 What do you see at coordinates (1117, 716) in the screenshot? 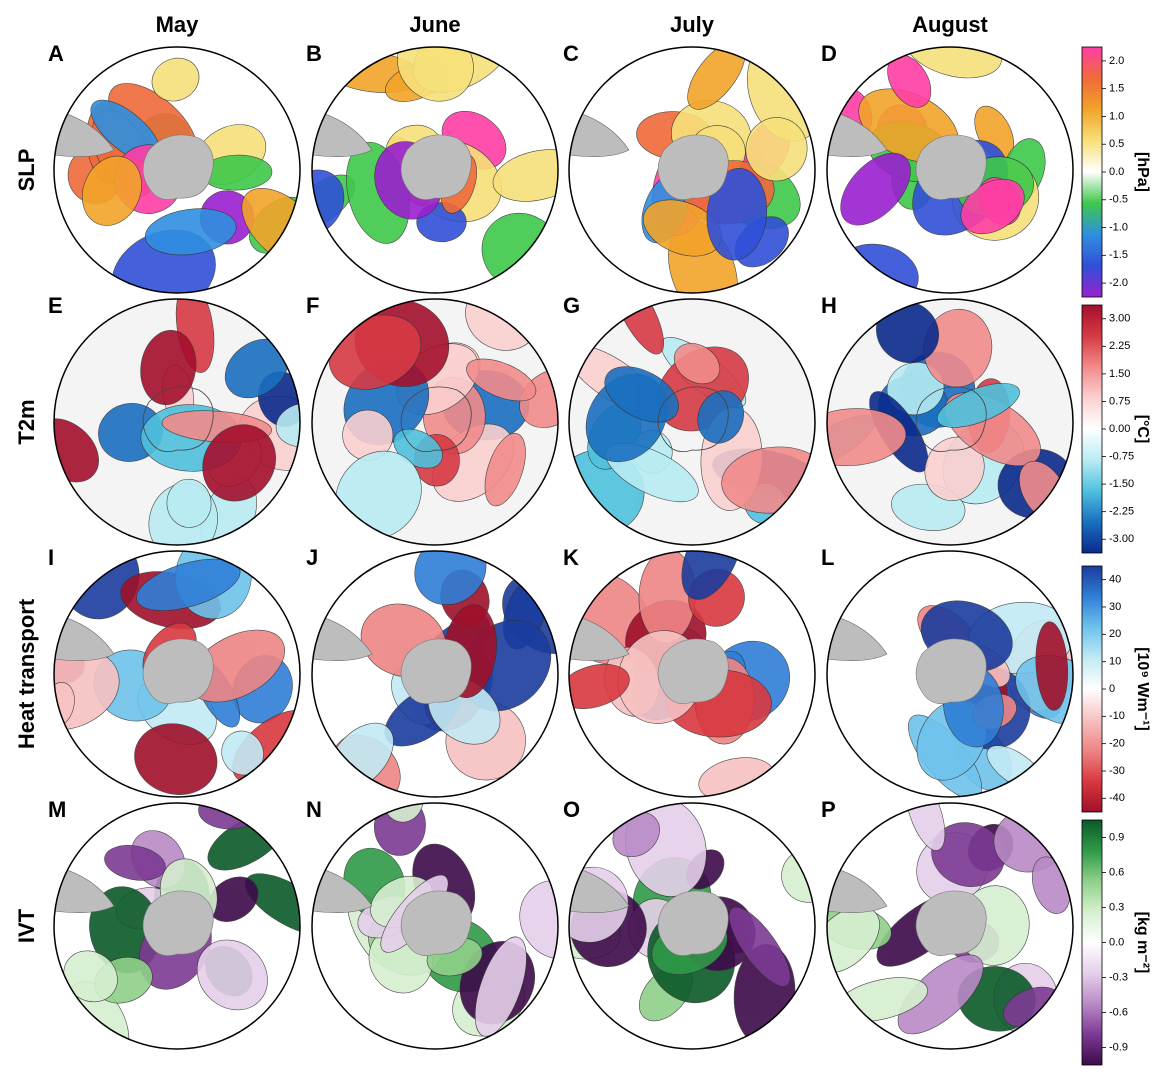
I see `colorbar-tick-label: -10` at bounding box center [1117, 716].